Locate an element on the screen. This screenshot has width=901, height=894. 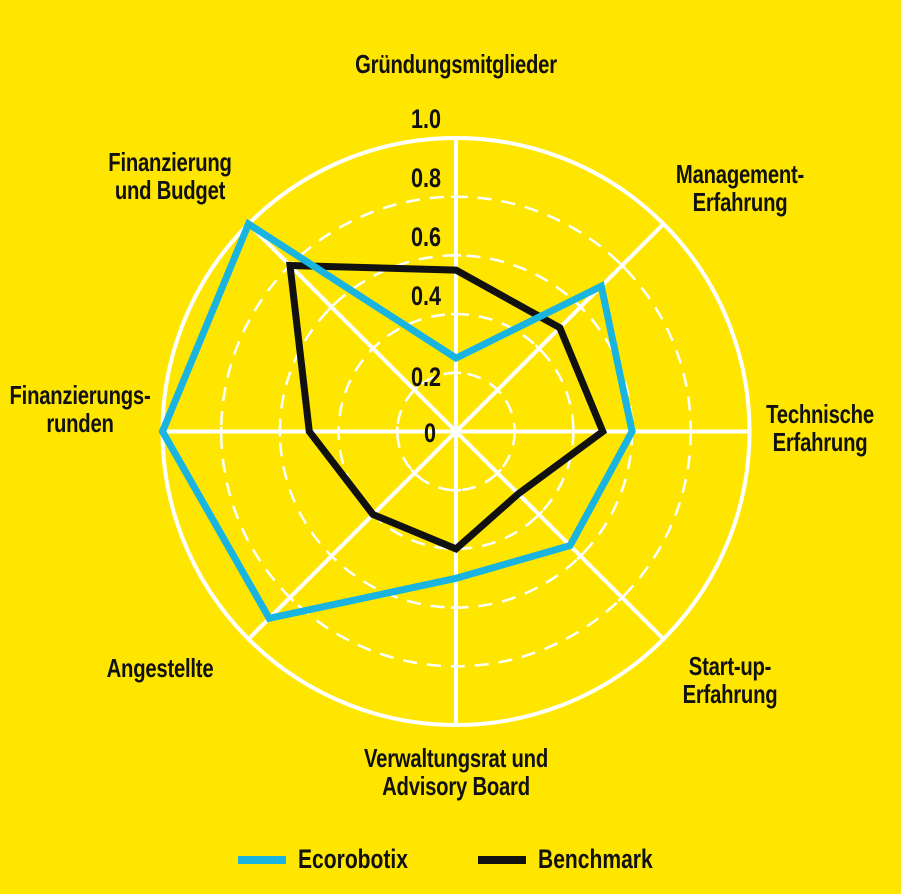
tick-0.6: 0.6 is located at coordinates (426, 237).